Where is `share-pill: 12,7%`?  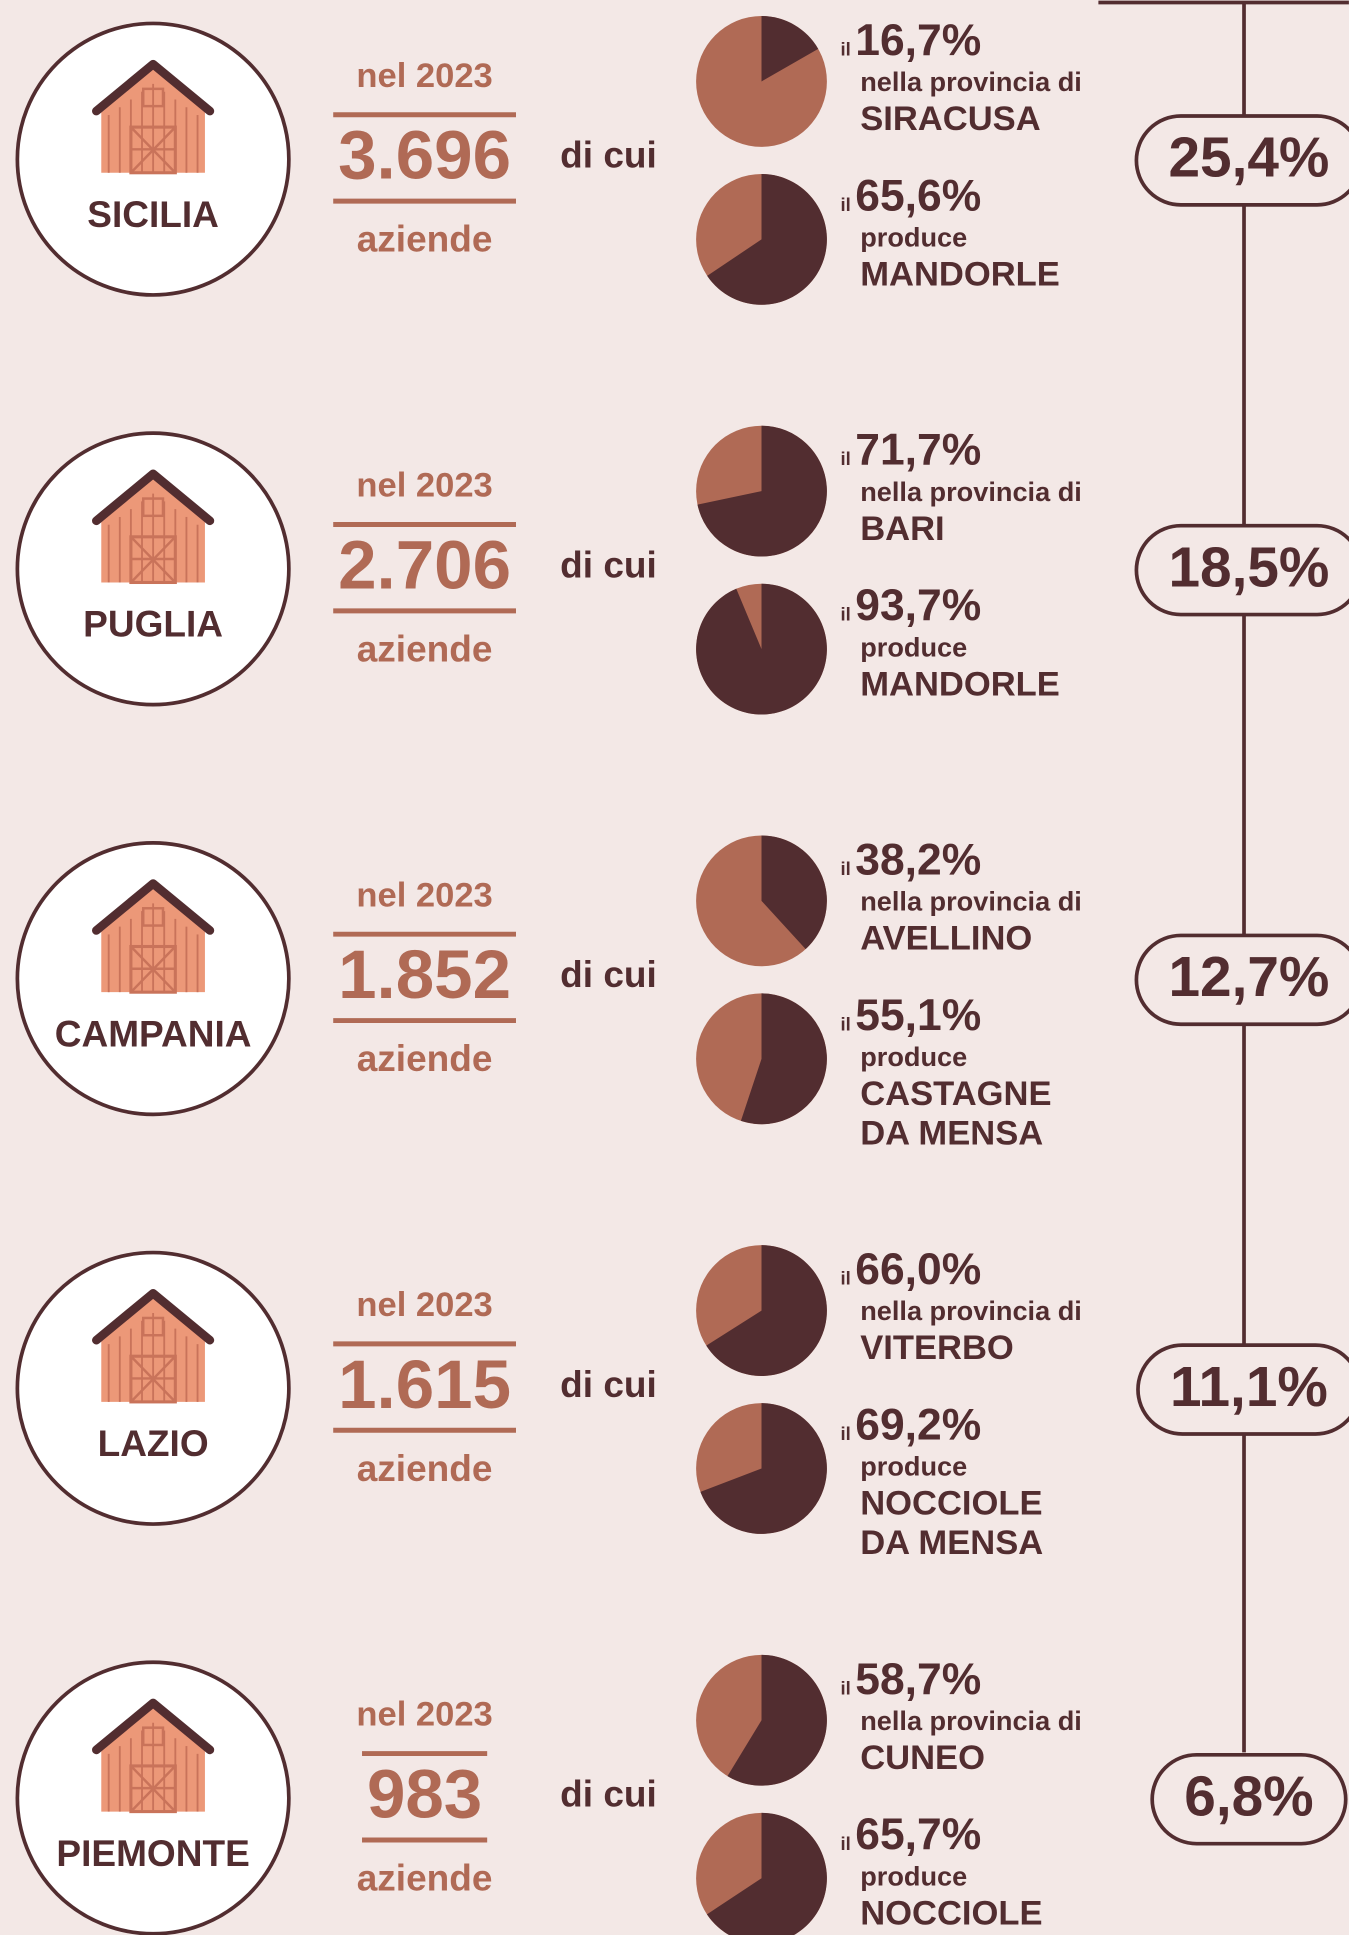
share-pill: 12,7% is located at coordinates (1241, 980).